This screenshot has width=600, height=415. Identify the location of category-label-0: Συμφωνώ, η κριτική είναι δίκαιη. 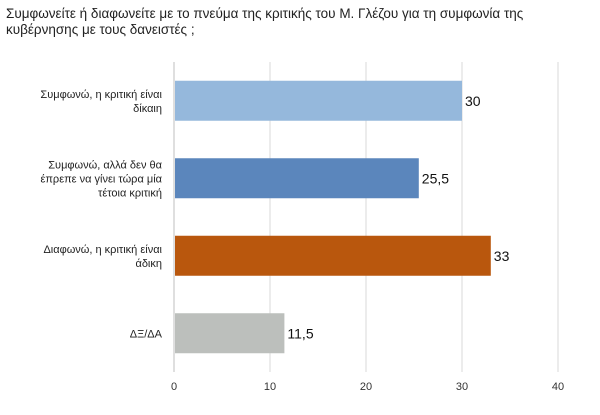
(101, 102).